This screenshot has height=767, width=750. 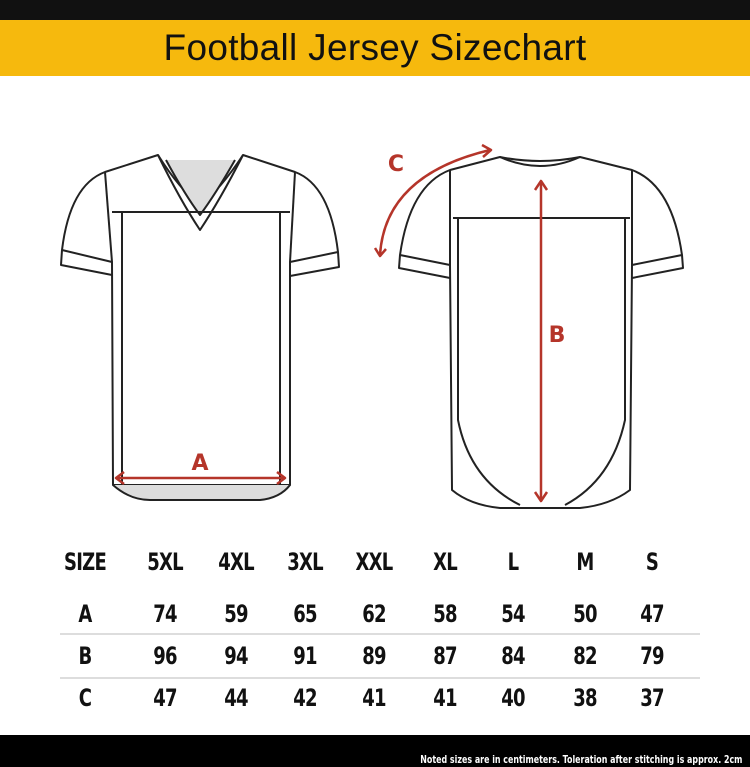 I want to click on cell-text: 87, so click(x=445, y=656).